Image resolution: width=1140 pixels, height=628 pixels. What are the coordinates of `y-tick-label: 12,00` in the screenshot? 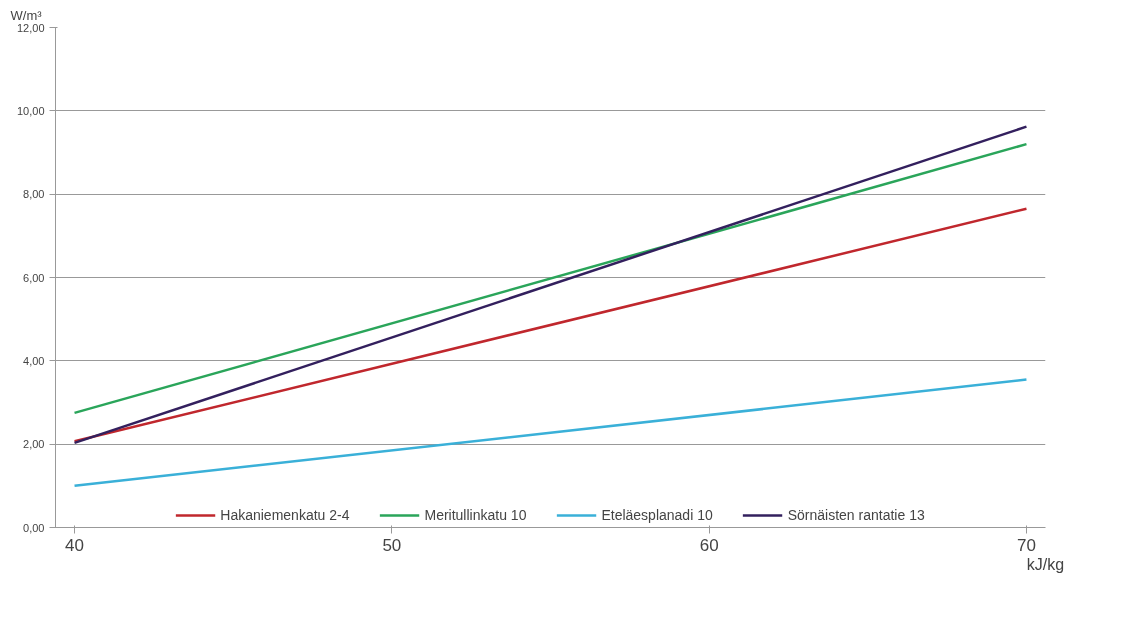 It's located at (30, 27).